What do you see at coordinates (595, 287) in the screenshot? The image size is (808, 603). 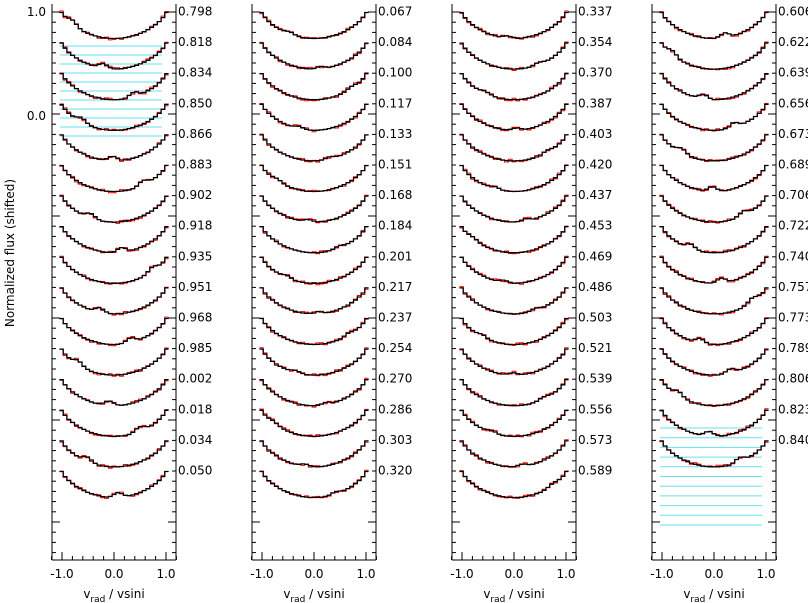 I see `phase-label: 0.486` at bounding box center [595, 287].